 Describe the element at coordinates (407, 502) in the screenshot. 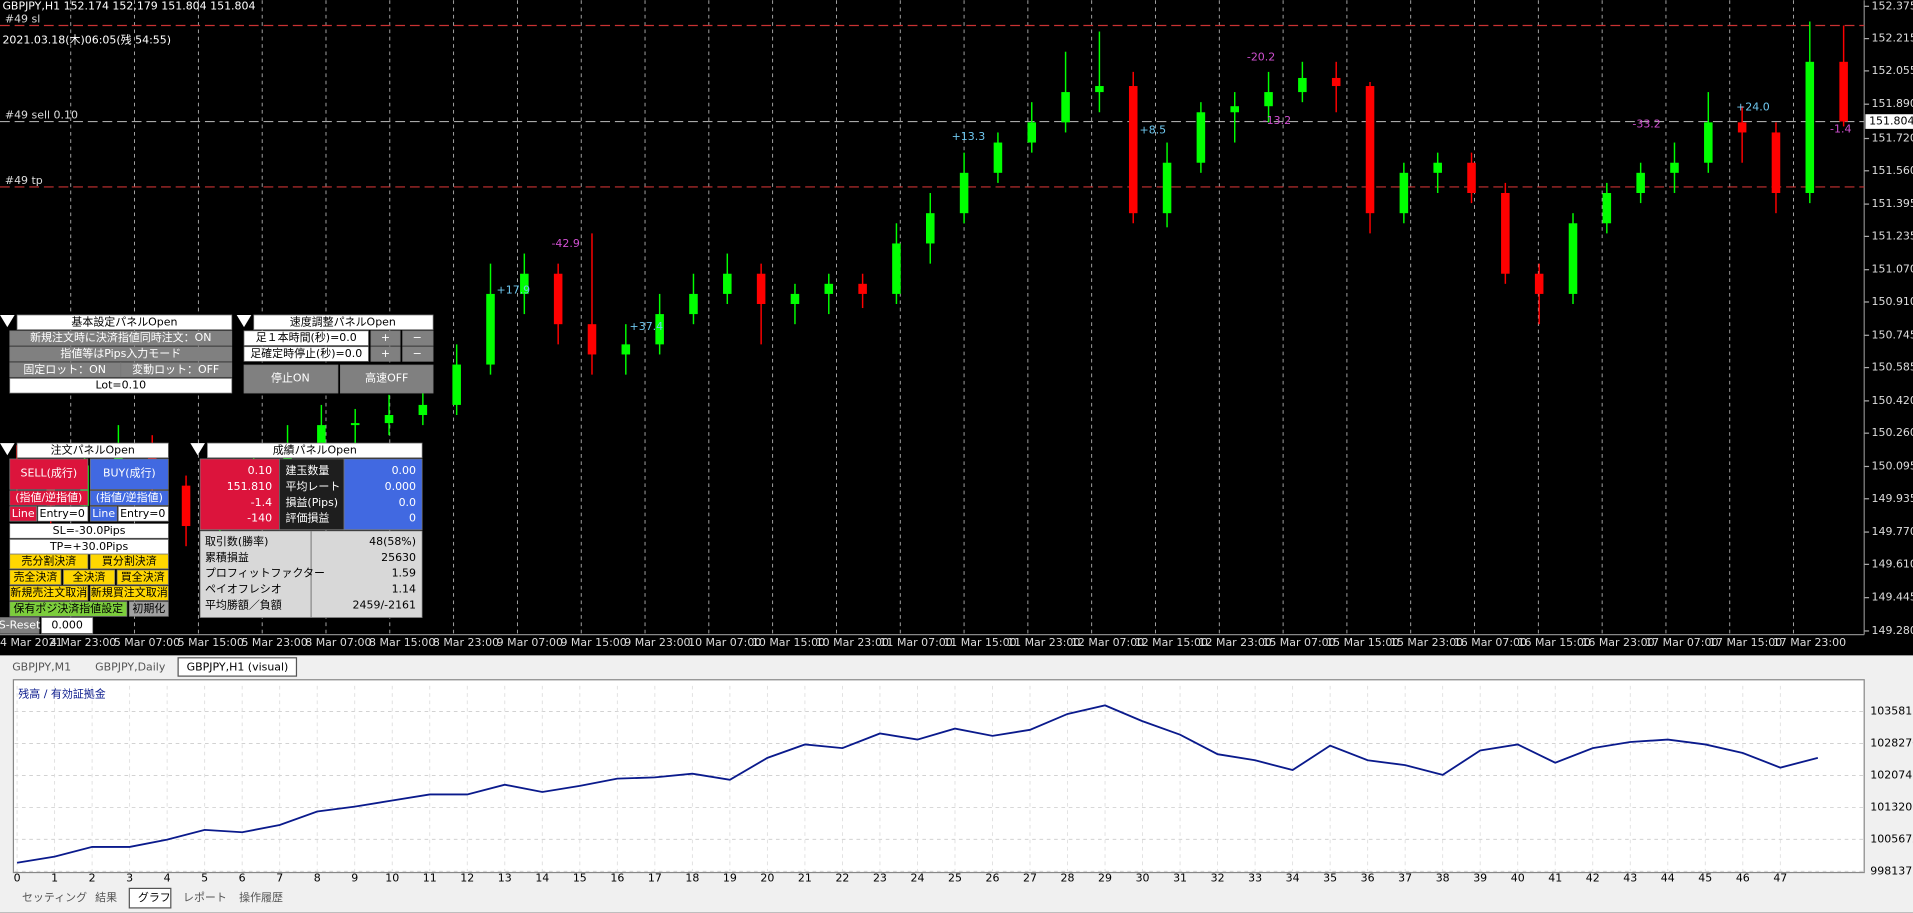

I see `label: 0.0` at that location.